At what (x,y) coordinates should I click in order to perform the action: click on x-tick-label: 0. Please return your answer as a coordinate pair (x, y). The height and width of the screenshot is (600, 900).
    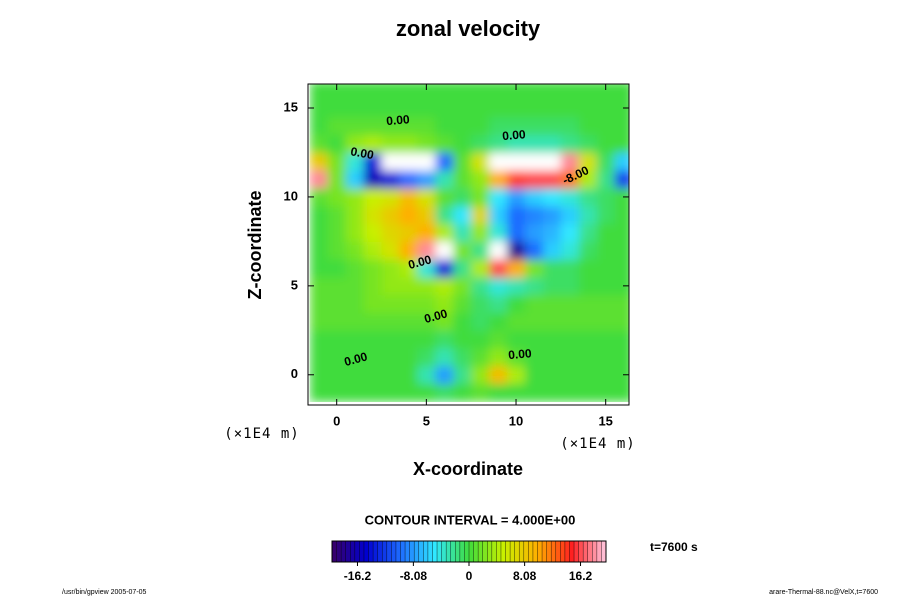
    Looking at the image, I should click on (336, 420).